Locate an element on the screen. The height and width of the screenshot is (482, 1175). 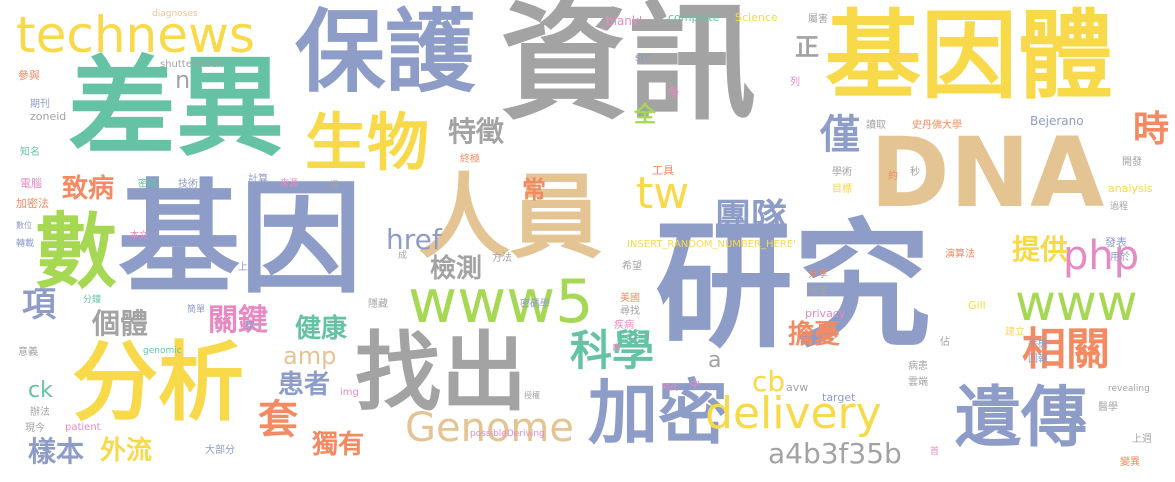
word-cloud-word: 差異 is located at coordinates (176, 108).